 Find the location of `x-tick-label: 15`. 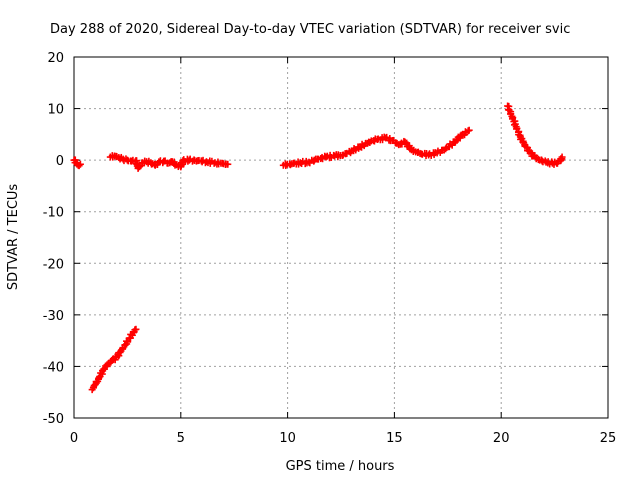

x-tick-label: 15 is located at coordinates (394, 438).